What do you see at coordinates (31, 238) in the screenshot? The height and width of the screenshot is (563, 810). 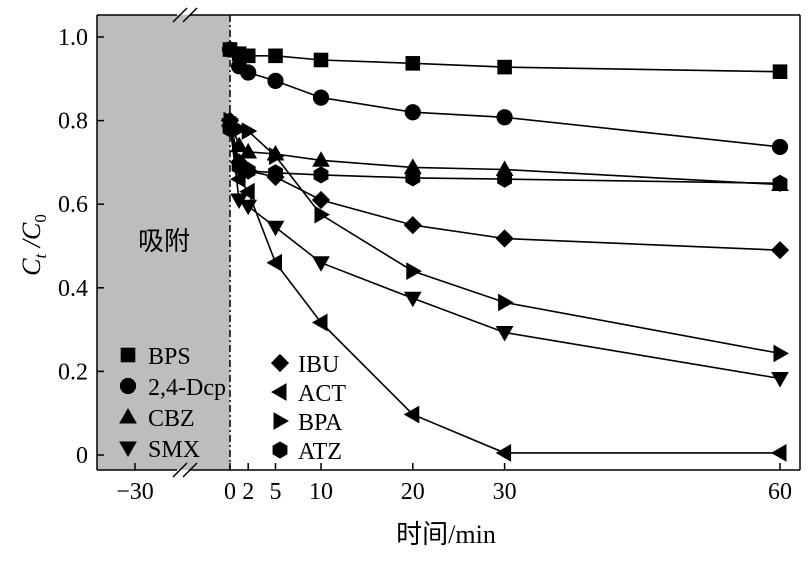 I see `y-axis-title-mid: /C` at bounding box center [31, 238].